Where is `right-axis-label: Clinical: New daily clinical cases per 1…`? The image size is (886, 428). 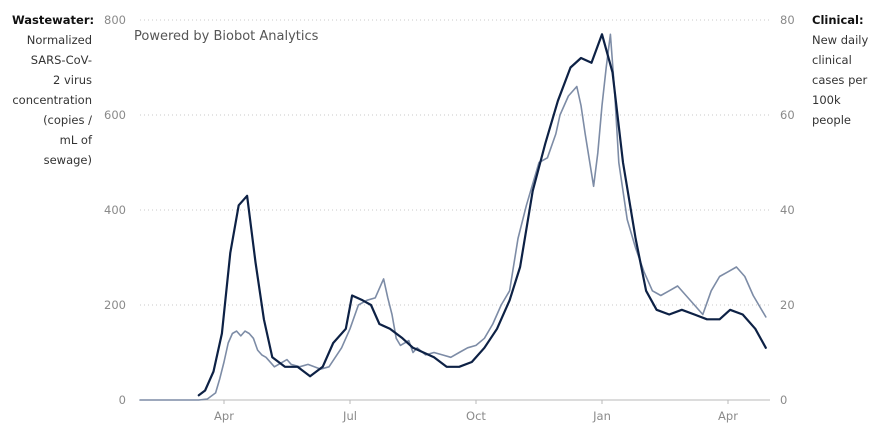 right-axis-label: Clinical: New daily clinical cases per 1… is located at coordinates (847, 70).